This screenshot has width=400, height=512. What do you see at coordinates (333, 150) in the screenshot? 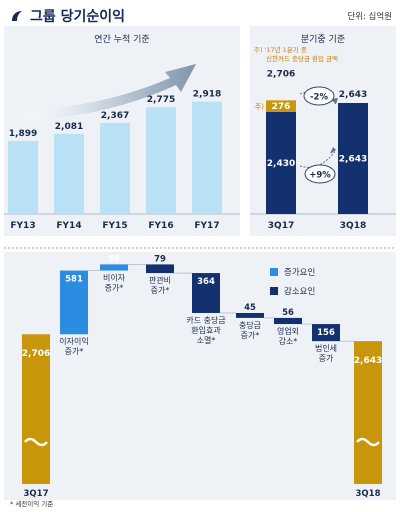
I see `plus-arrowhead-icon` at bounding box center [333, 150].